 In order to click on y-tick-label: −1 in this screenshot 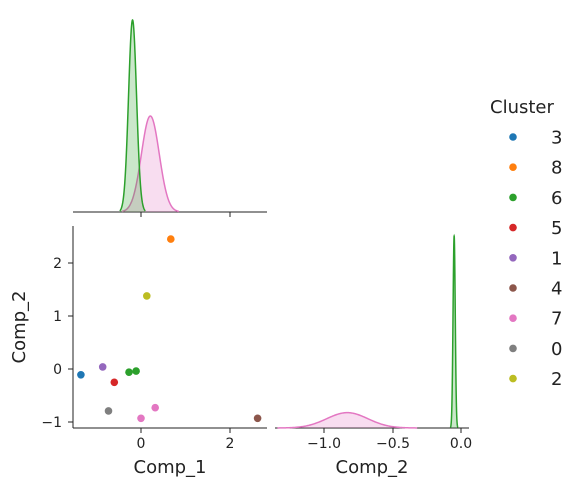, I will do `click(51, 423)`.